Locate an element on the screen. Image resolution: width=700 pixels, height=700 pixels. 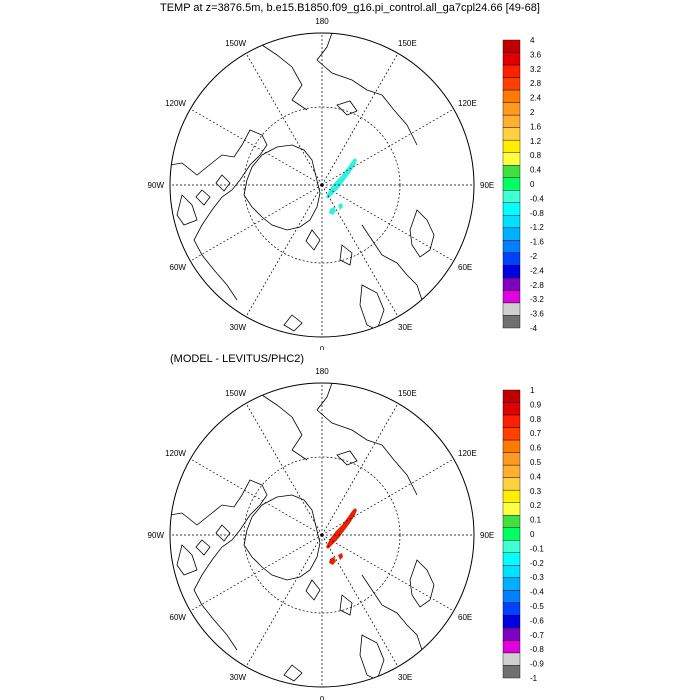
longitude-label: 0 is located at coordinates (322, 347).